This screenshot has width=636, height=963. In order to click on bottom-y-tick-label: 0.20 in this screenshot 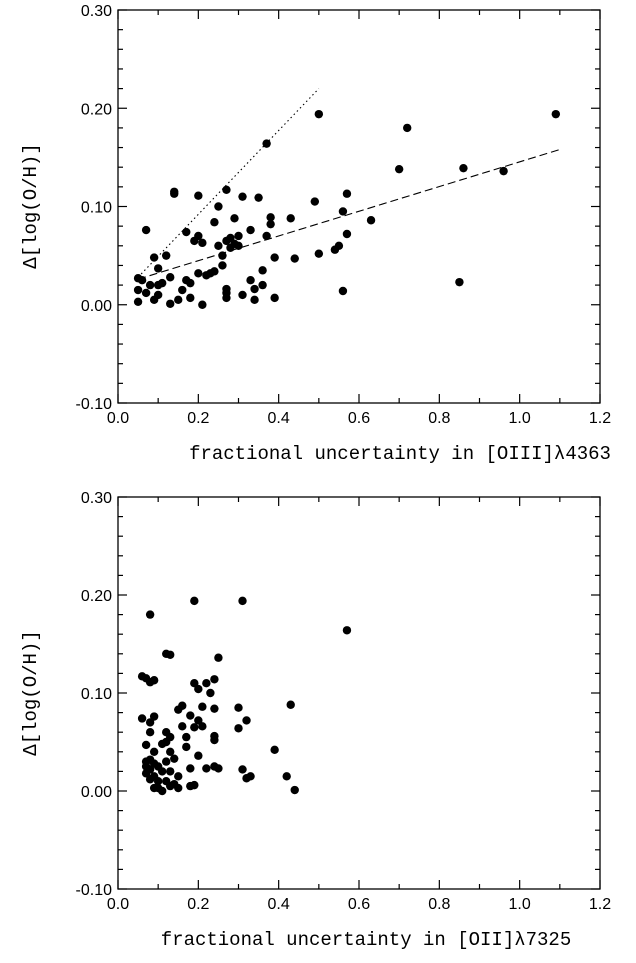, I will do `click(96, 596)`.